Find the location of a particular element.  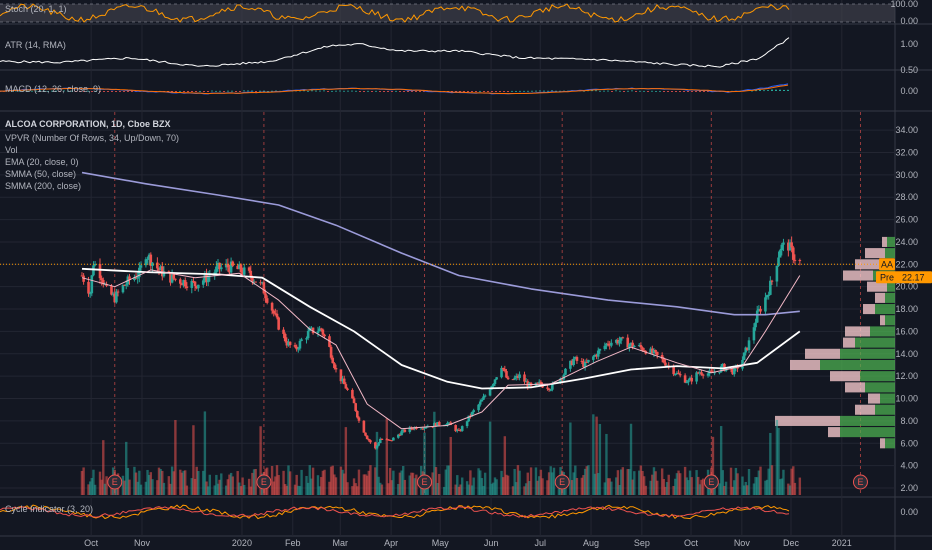

atr-pane is located at coordinates (395, 52).